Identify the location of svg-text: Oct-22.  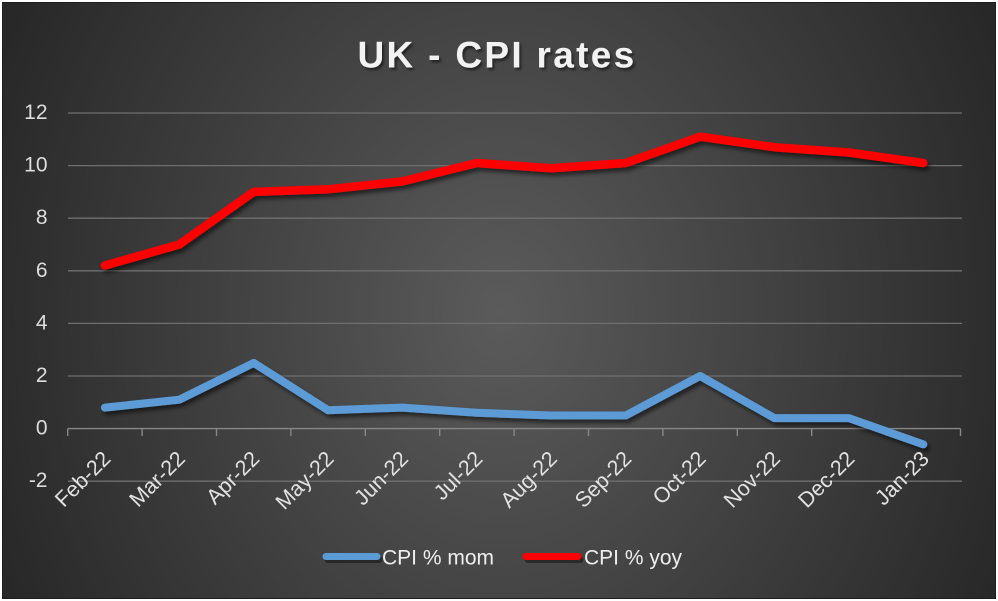
(679, 478).